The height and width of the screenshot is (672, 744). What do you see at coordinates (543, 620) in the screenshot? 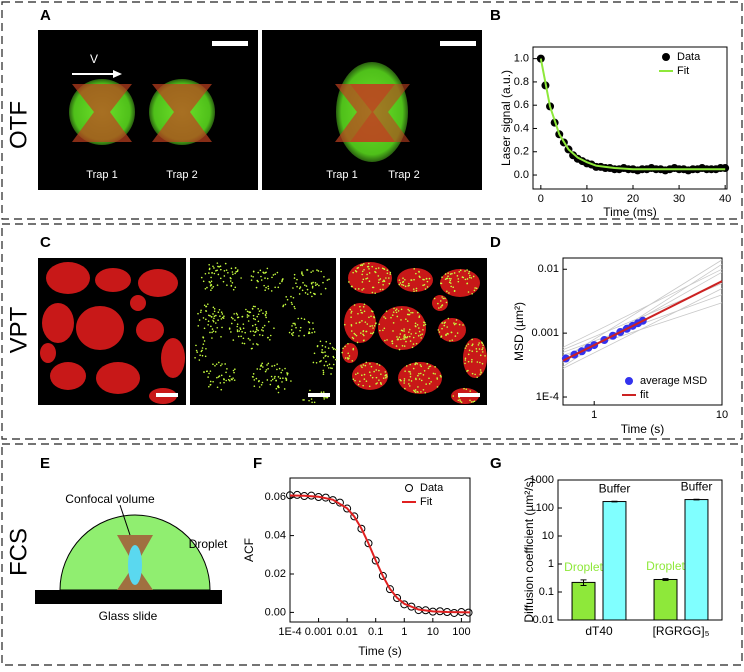
I see `y-tick-label: 0.01` at bounding box center [543, 620].